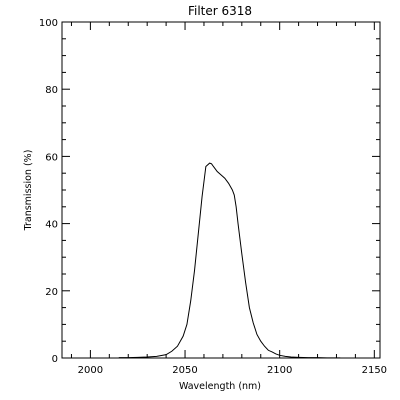  Describe the element at coordinates (28, 191) in the screenshot. I see `y-axis-label: Transmission (%)` at that location.